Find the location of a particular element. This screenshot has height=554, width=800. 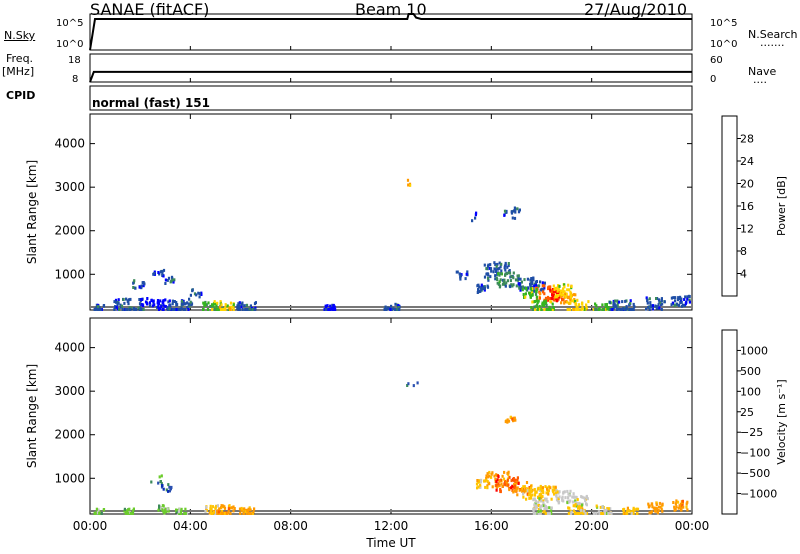

noise-panel is located at coordinates (391, 32).